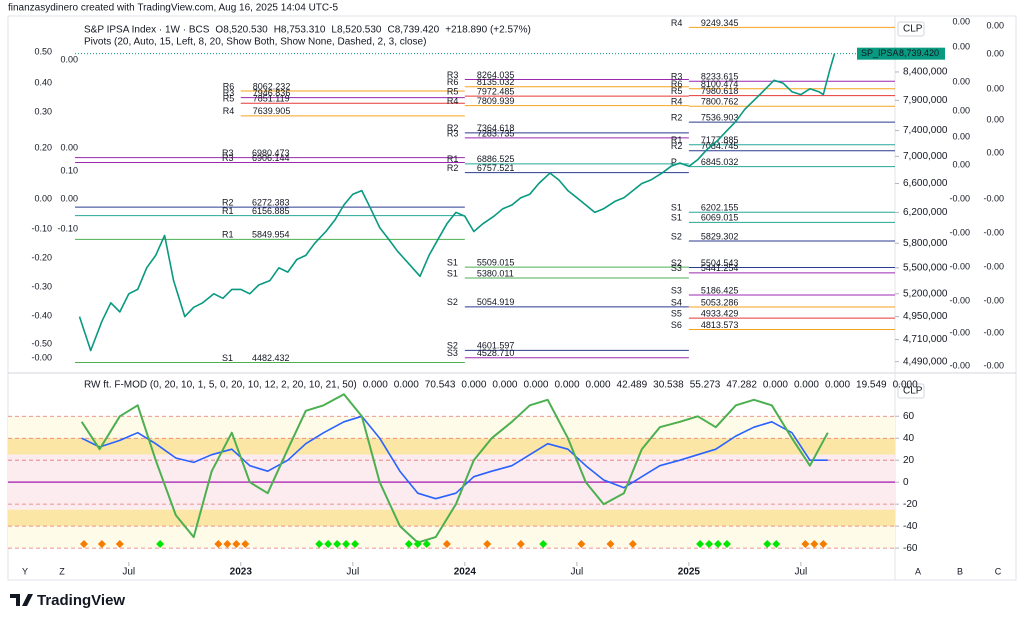  Describe the element at coordinates (25, 571) in the screenshot. I see `toolbar-button: Y` at that location.